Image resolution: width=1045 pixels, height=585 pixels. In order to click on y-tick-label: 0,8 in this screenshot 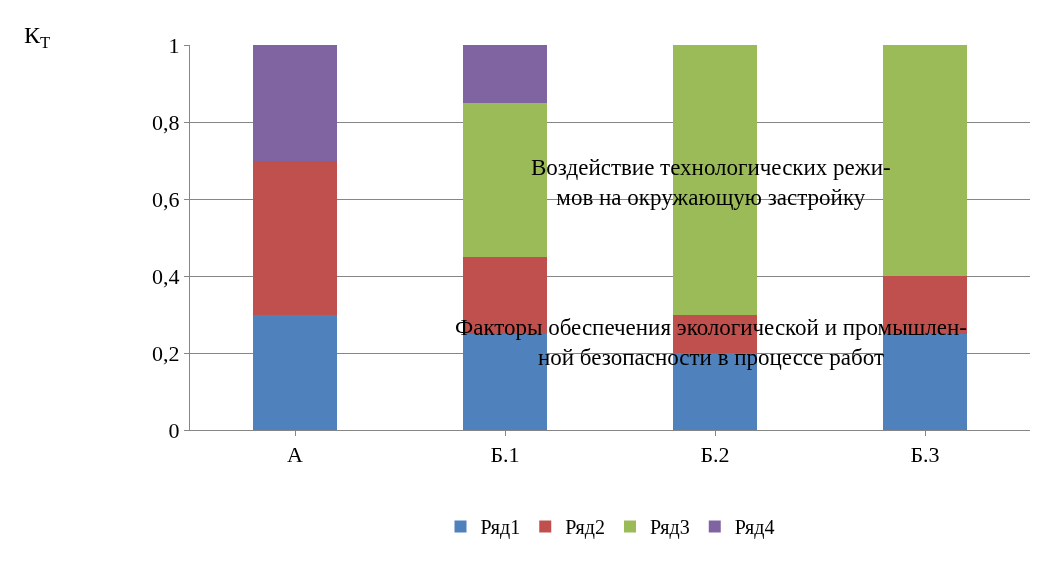, I will do `click(166, 122)`.